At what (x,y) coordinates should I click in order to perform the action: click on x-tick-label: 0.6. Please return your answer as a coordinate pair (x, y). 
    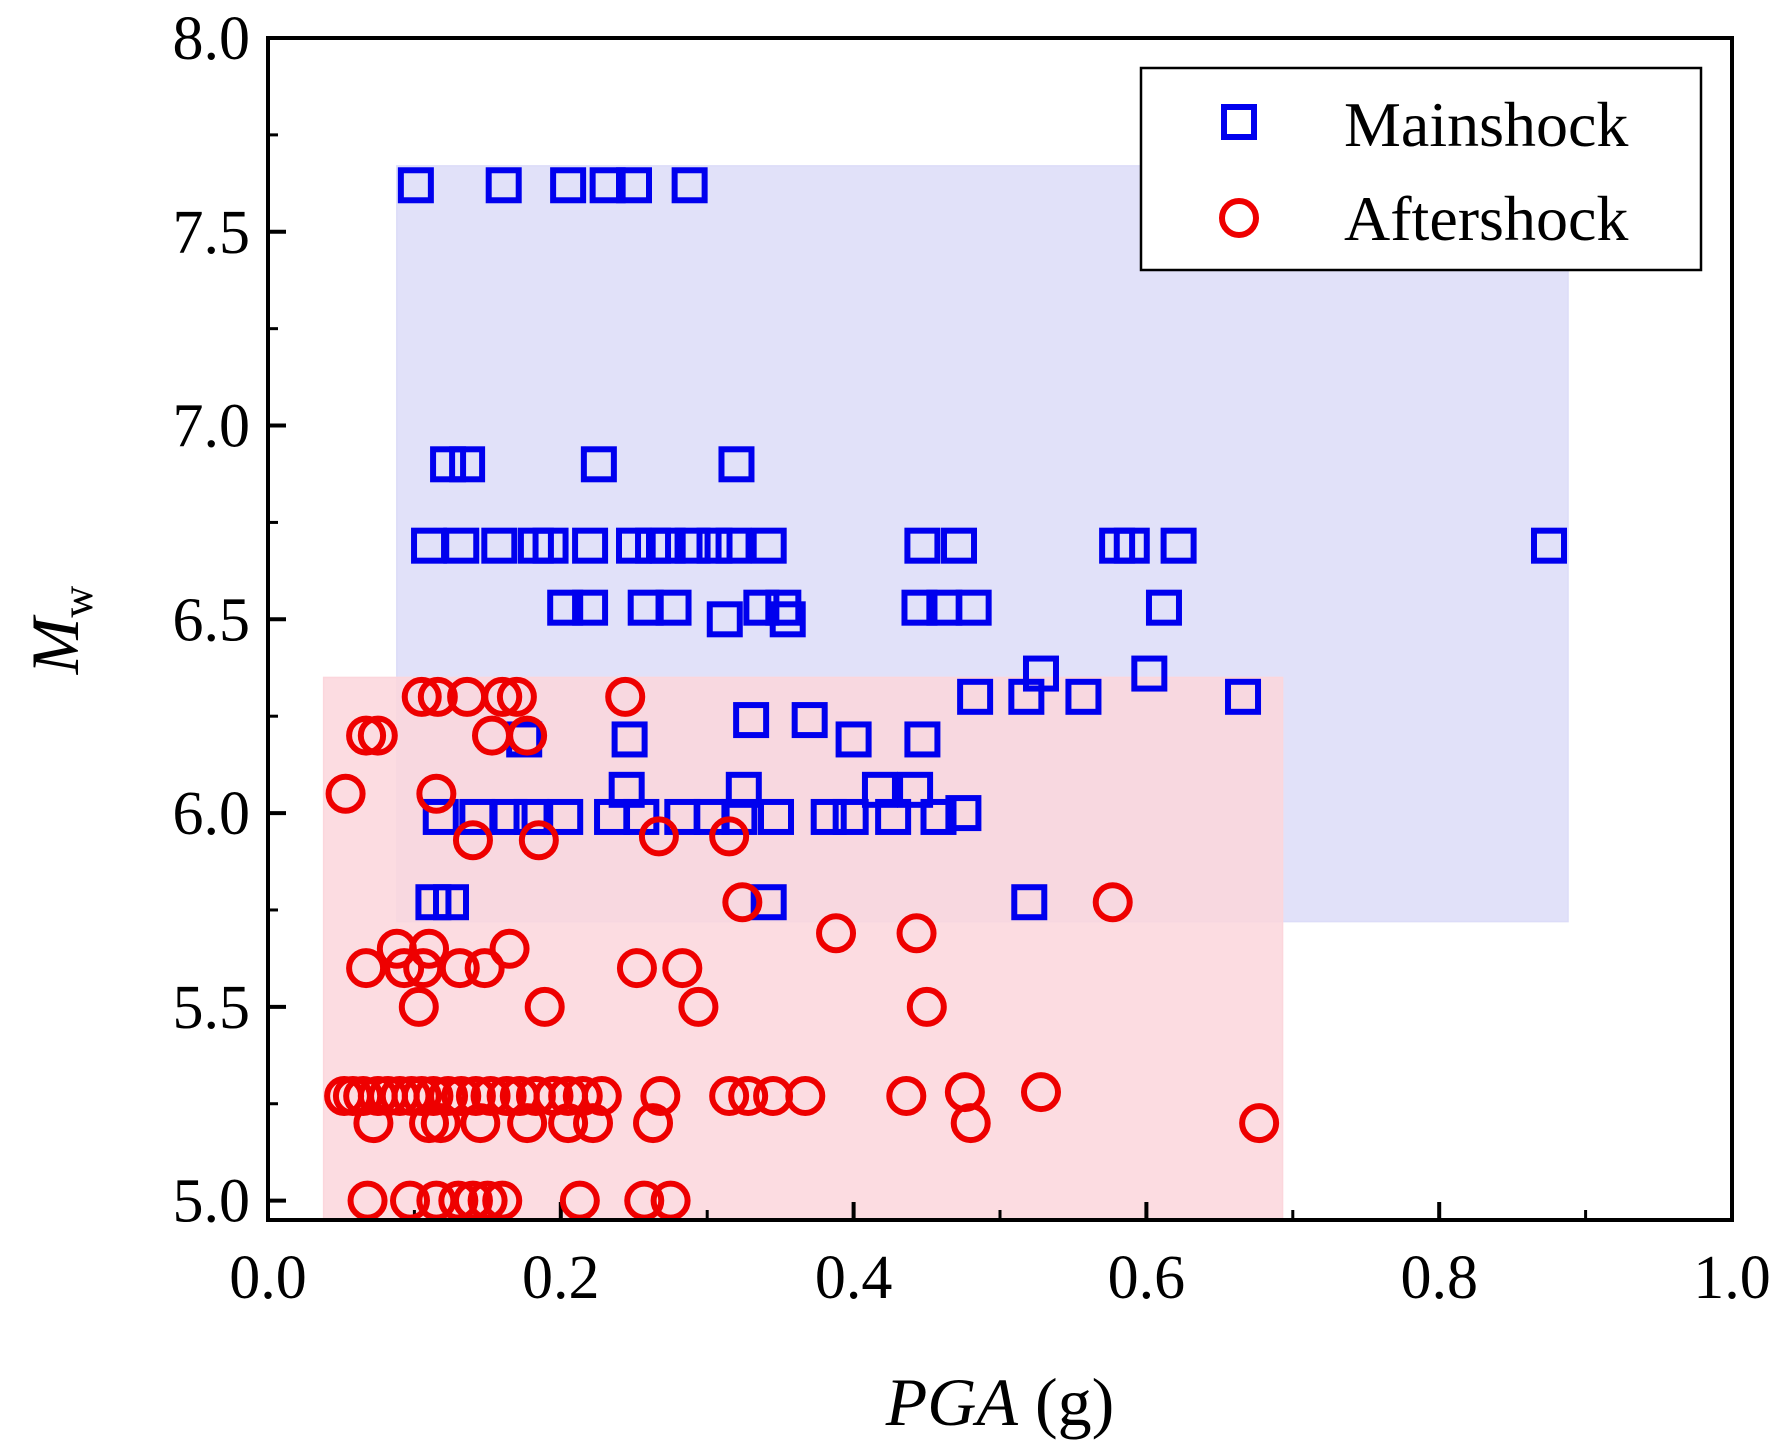
    Looking at the image, I should click on (1147, 1278).